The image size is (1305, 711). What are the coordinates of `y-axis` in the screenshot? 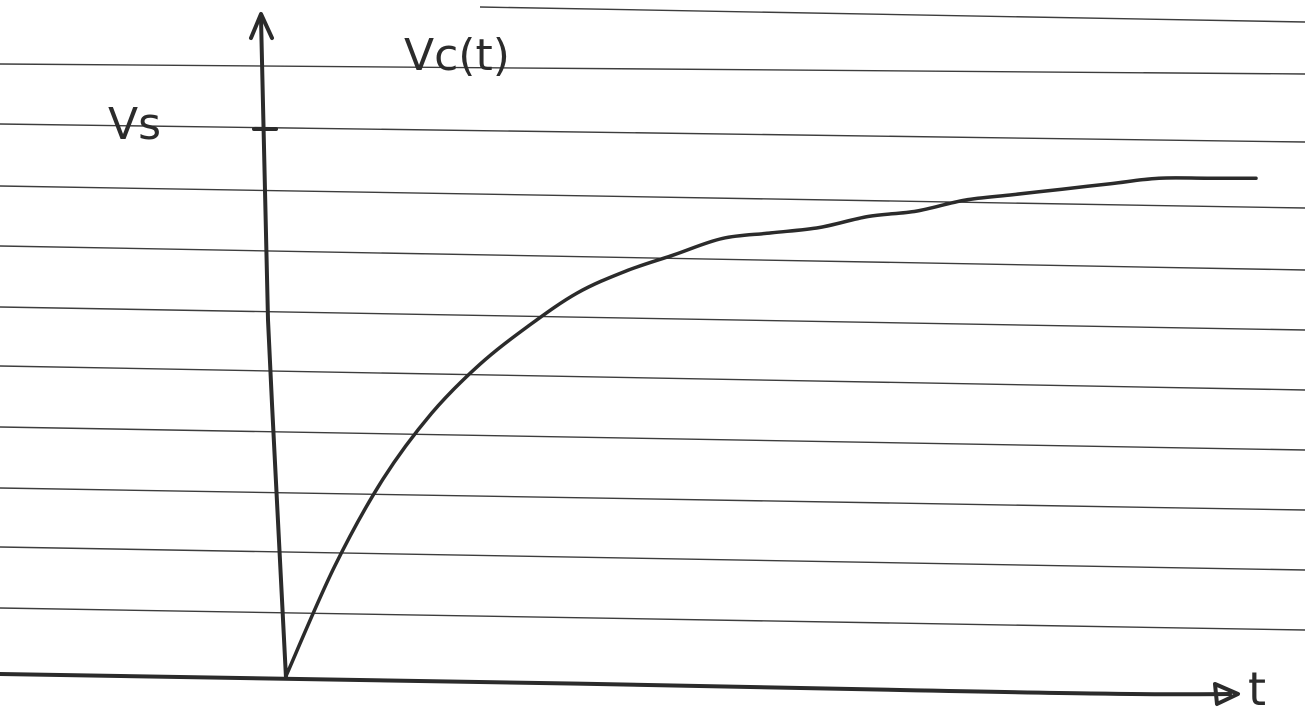 It's located at (273, 348).